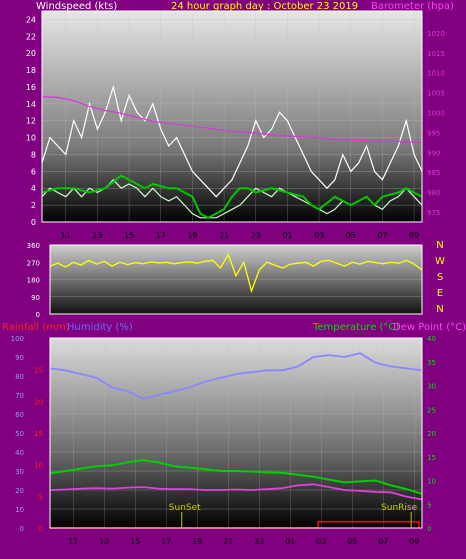 This screenshot has width=466, height=559. Describe the element at coordinates (264, 6) in the screenshot. I see `chart-title: 24 hour graph day : October 23 2019` at that location.